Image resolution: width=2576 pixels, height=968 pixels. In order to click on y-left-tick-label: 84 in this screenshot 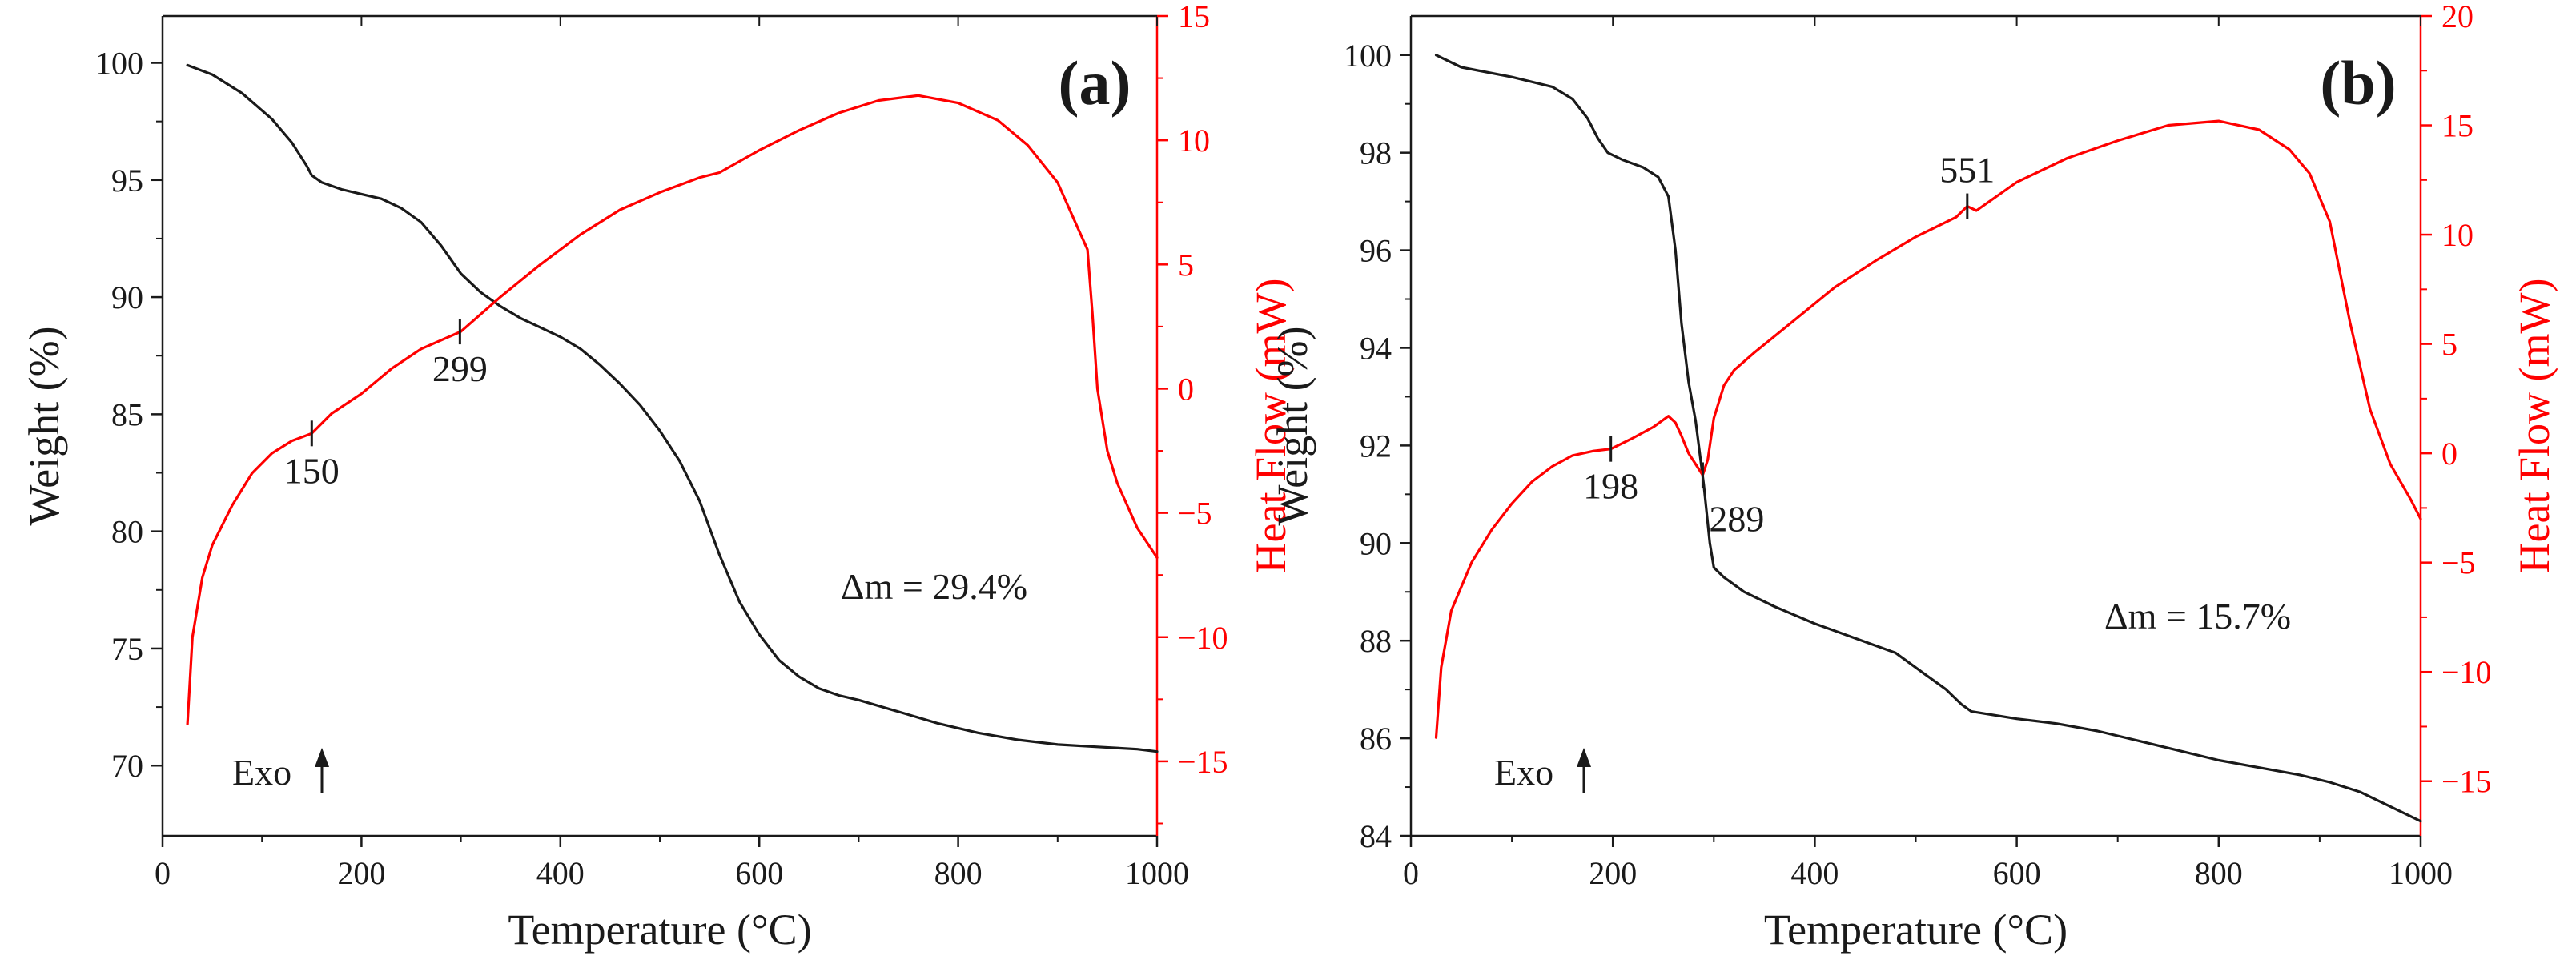, I will do `click(1376, 836)`.